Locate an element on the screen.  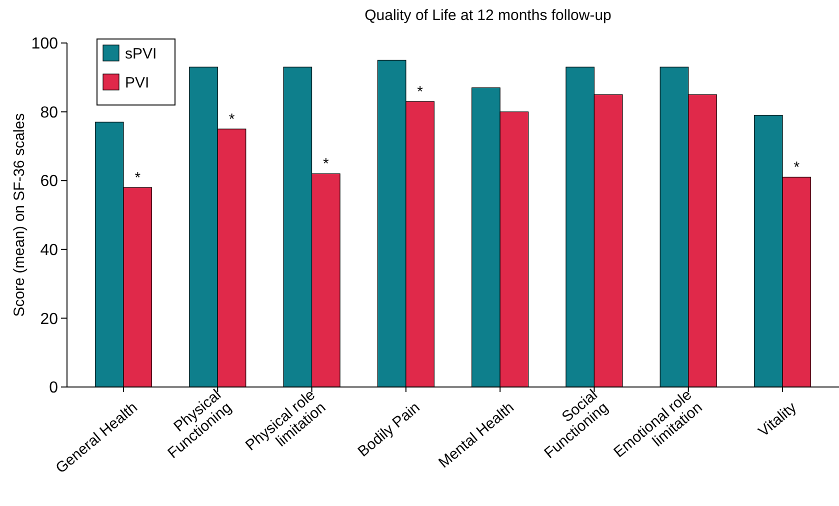
y-tick-label: 80 is located at coordinates (49, 113).